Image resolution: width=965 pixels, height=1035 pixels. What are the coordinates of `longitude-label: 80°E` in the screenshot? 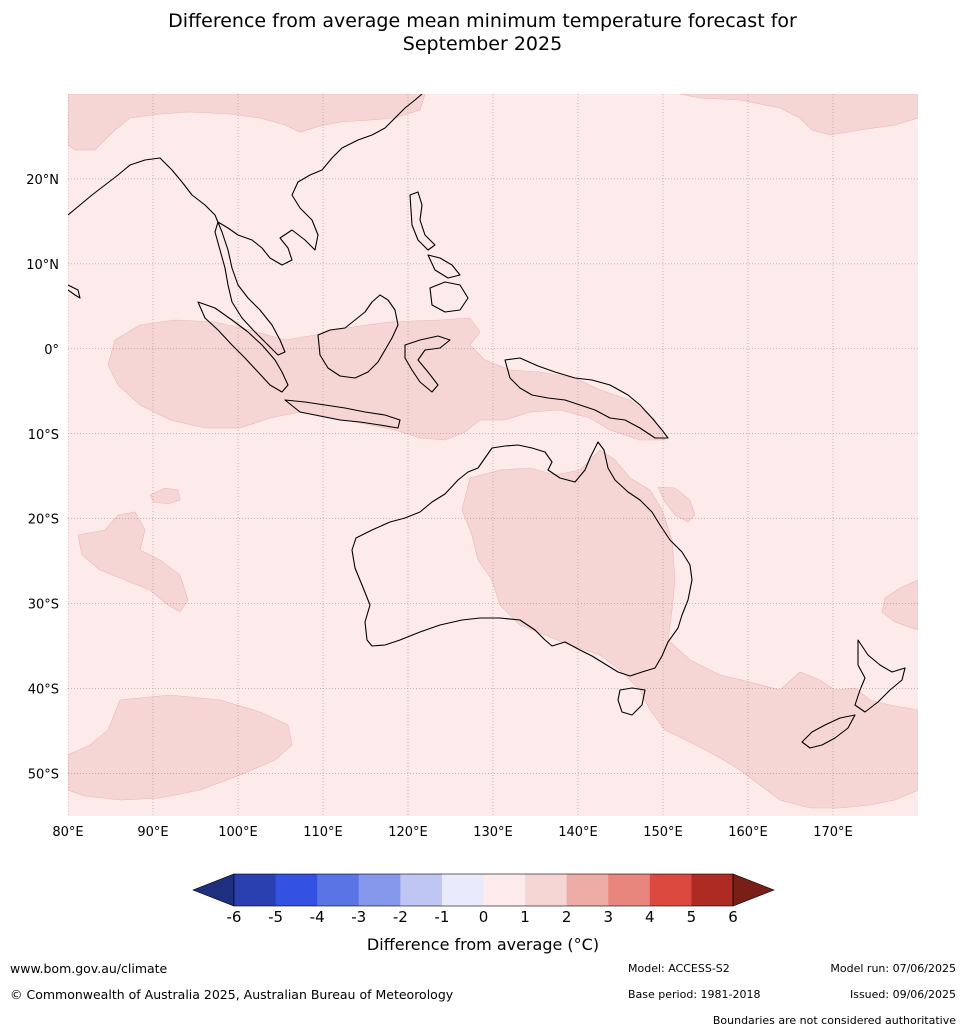 It's located at (67, 832).